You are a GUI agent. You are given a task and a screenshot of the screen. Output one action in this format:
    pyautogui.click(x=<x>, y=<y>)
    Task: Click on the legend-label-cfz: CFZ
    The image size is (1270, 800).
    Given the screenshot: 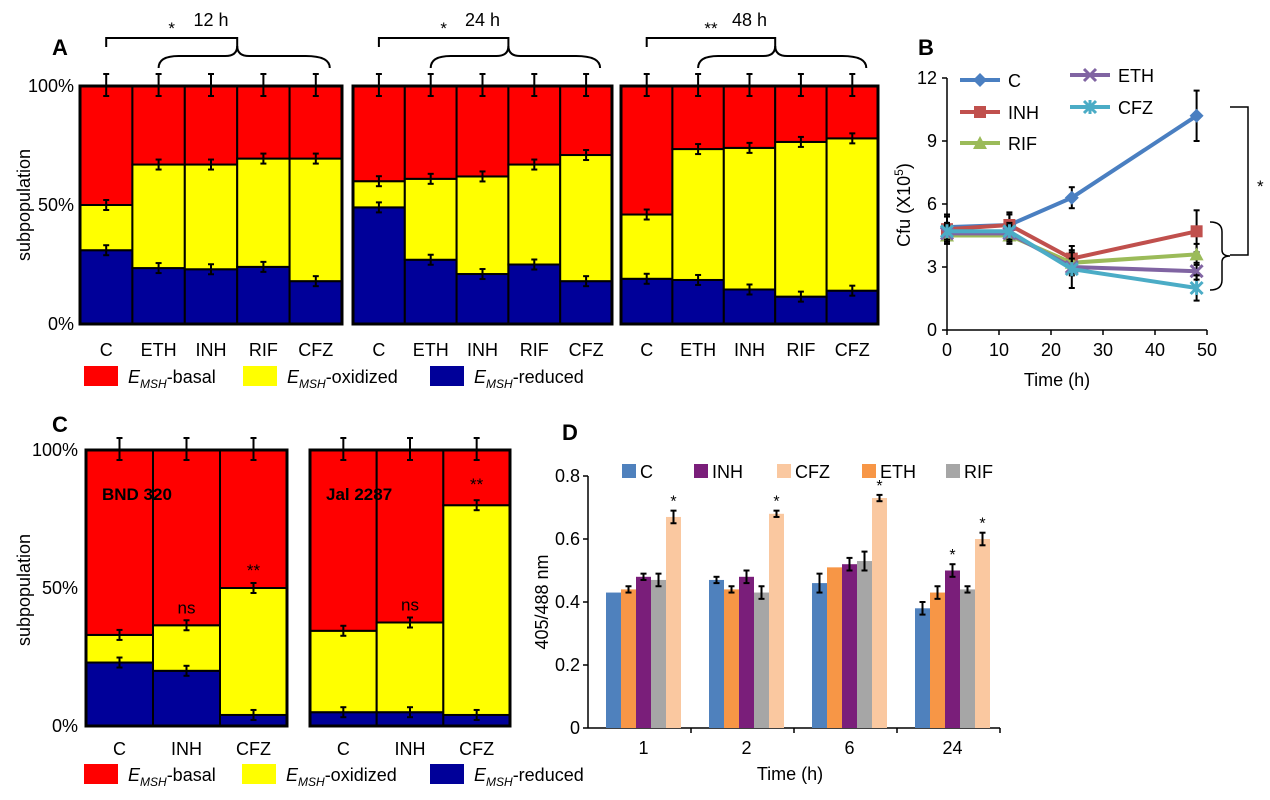 What is the action you would take?
    pyautogui.click(x=812, y=472)
    